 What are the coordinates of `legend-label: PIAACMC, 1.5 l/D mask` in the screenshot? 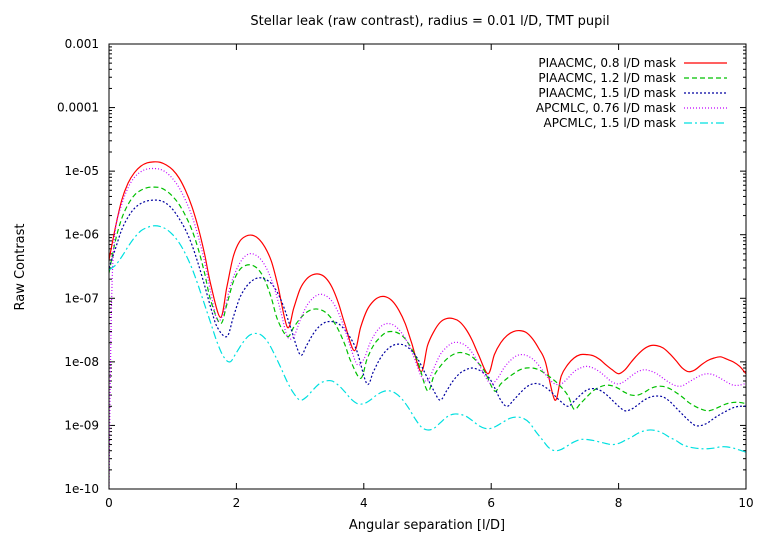 It's located at (607, 93).